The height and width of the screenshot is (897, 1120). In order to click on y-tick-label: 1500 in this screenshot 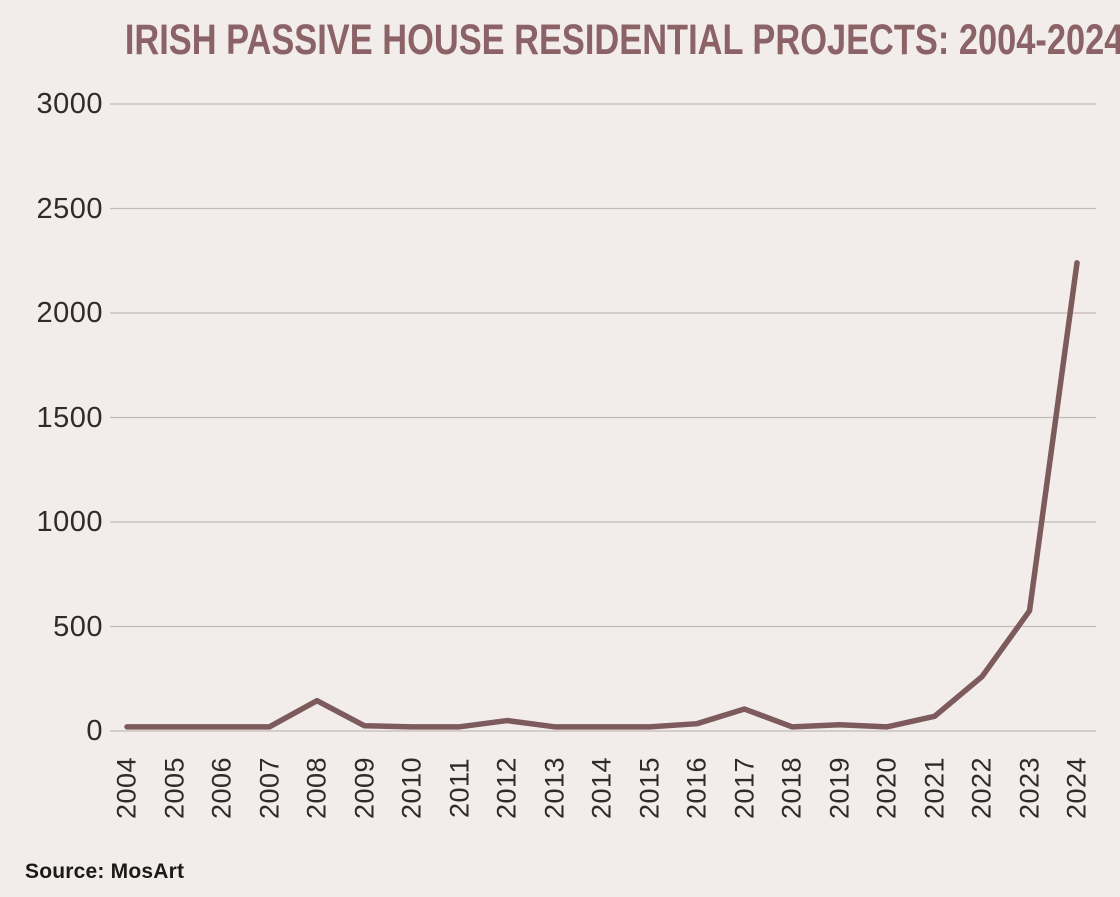, I will do `click(69, 417)`.